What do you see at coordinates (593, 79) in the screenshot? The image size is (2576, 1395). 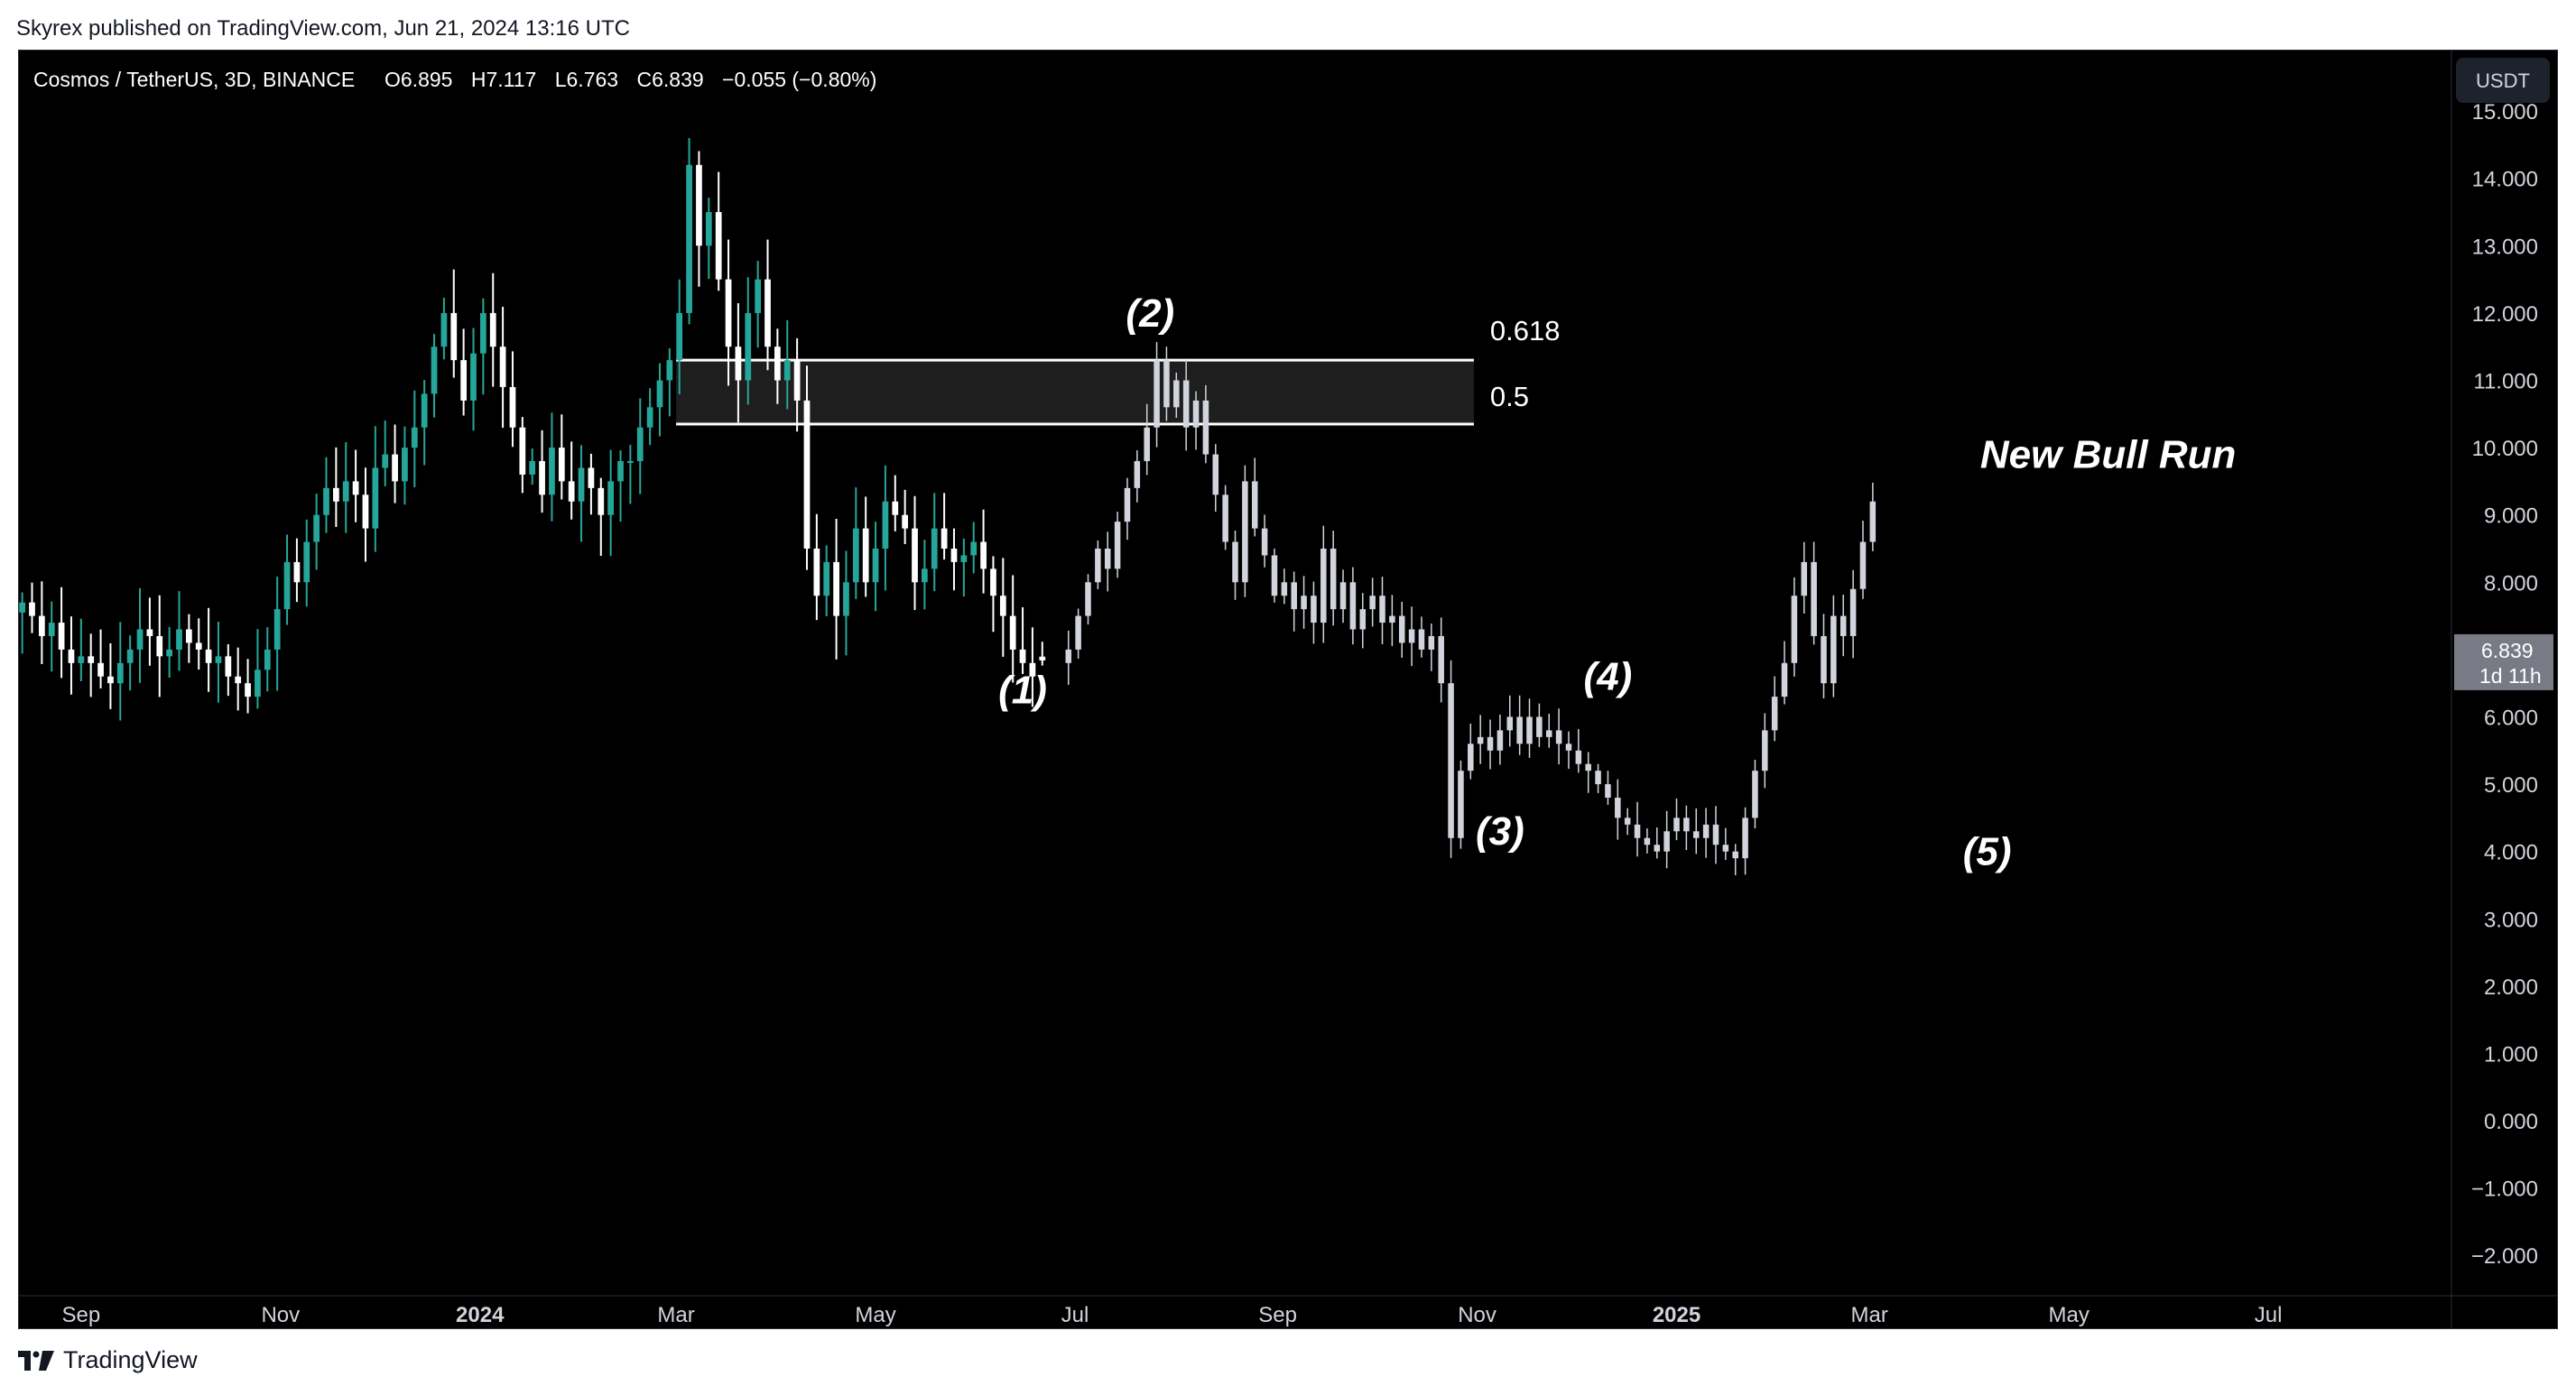 I see `low-value: 6.763` at bounding box center [593, 79].